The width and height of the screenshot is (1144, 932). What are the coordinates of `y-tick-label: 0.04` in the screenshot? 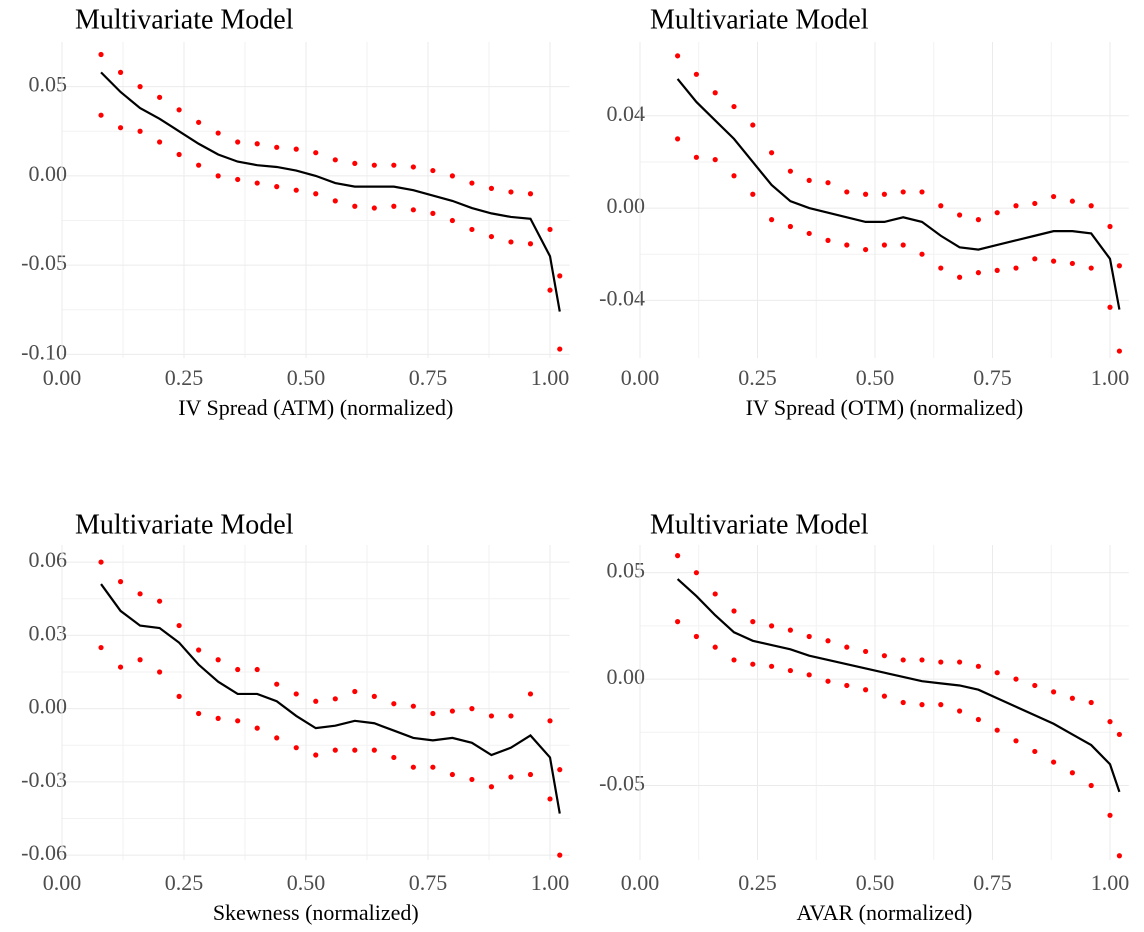 It's located at (626, 113).